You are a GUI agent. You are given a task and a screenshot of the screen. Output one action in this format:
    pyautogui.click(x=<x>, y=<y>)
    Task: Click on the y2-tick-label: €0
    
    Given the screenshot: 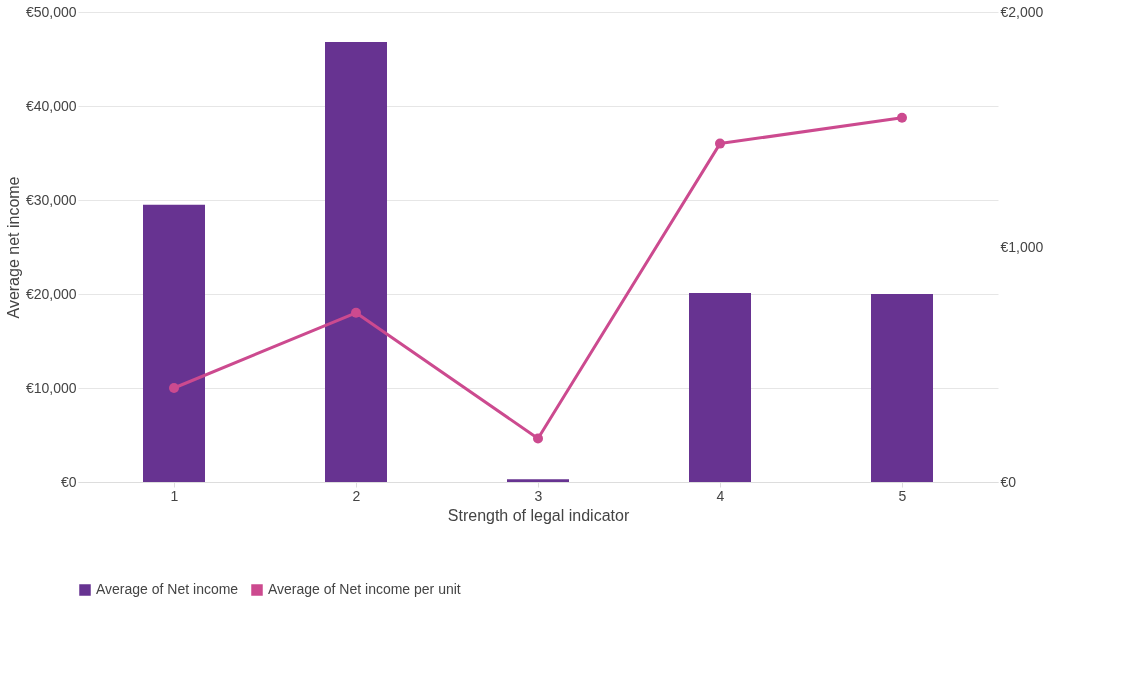 What is the action you would take?
    pyautogui.click(x=1008, y=481)
    